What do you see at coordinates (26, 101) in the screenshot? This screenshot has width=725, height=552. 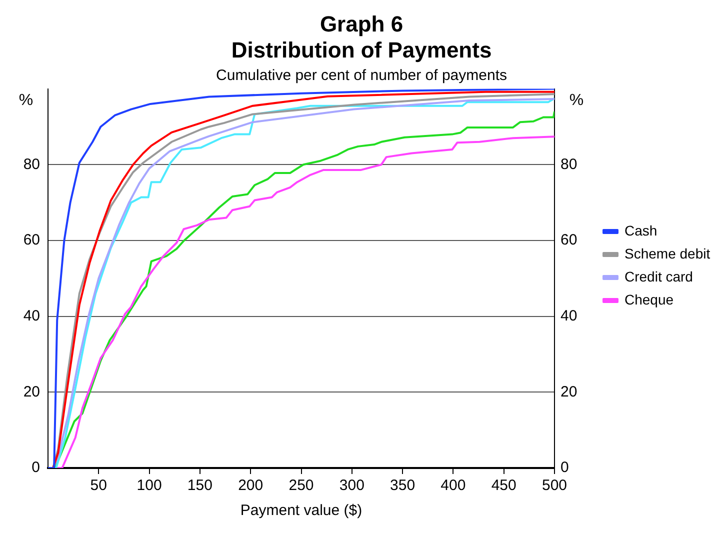 I see `y-axis-title: %` at bounding box center [26, 101].